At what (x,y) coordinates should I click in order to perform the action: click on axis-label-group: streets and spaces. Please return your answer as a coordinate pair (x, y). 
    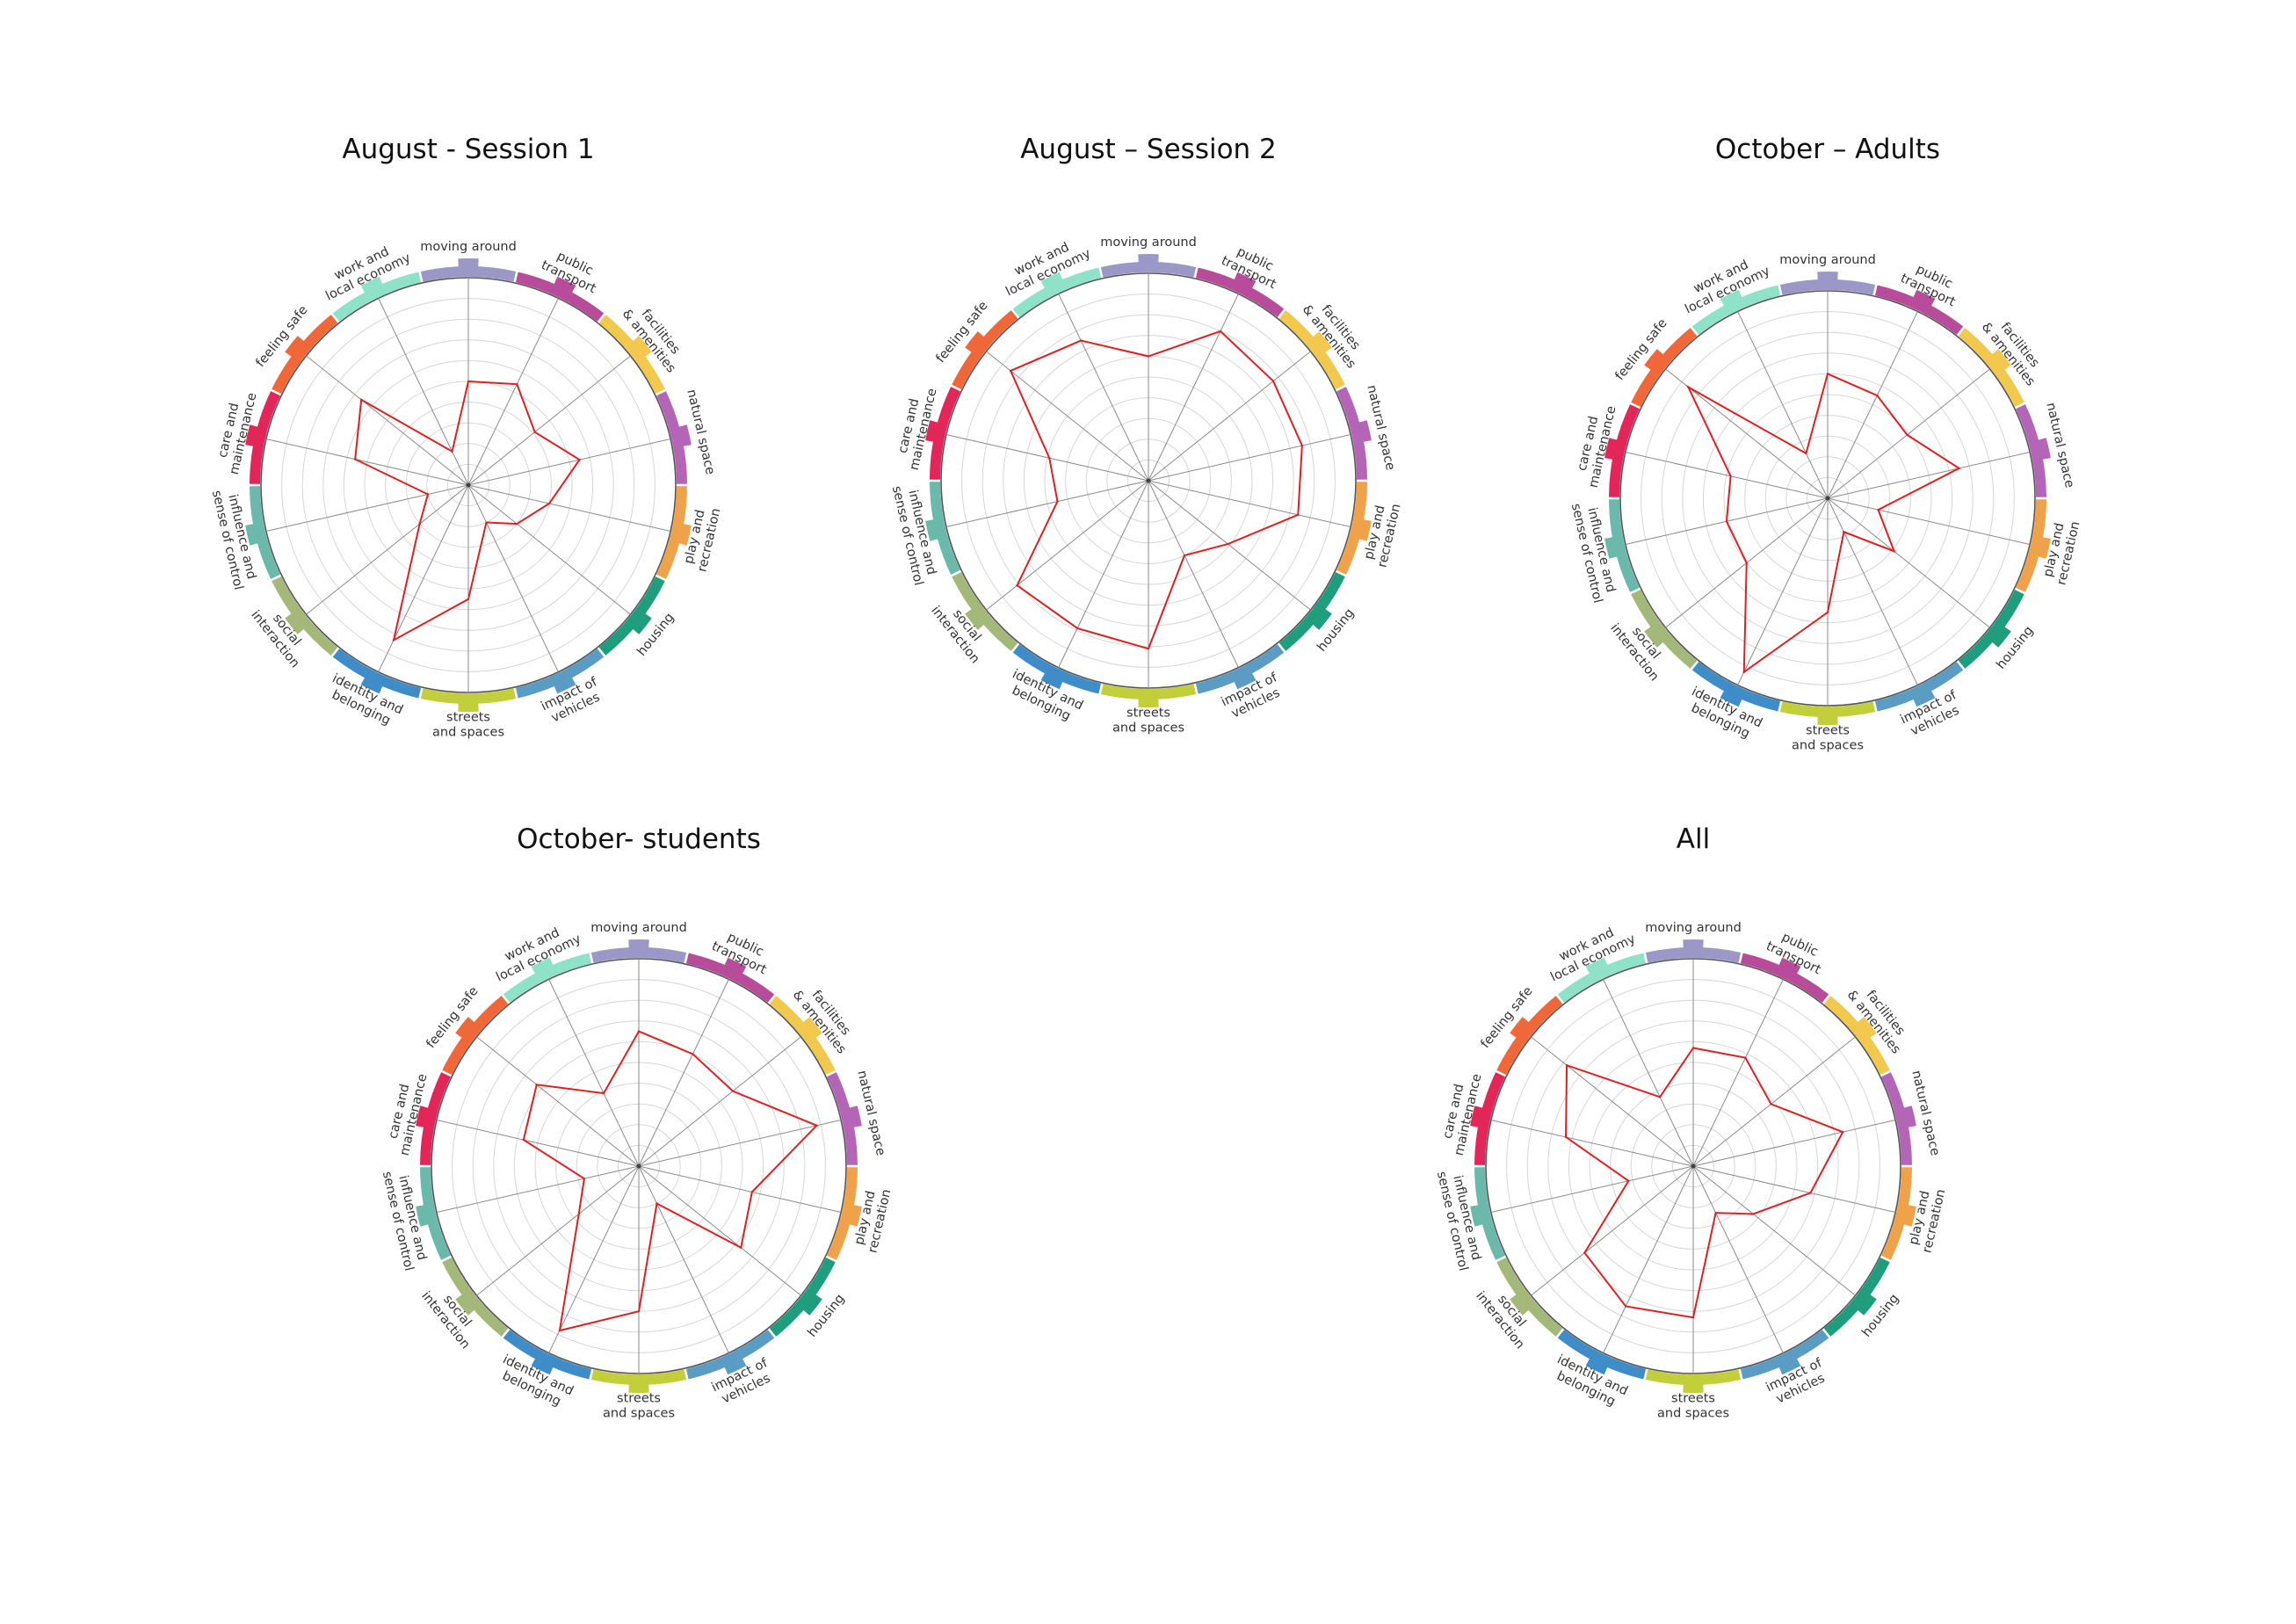
    Looking at the image, I should click on (1148, 721).